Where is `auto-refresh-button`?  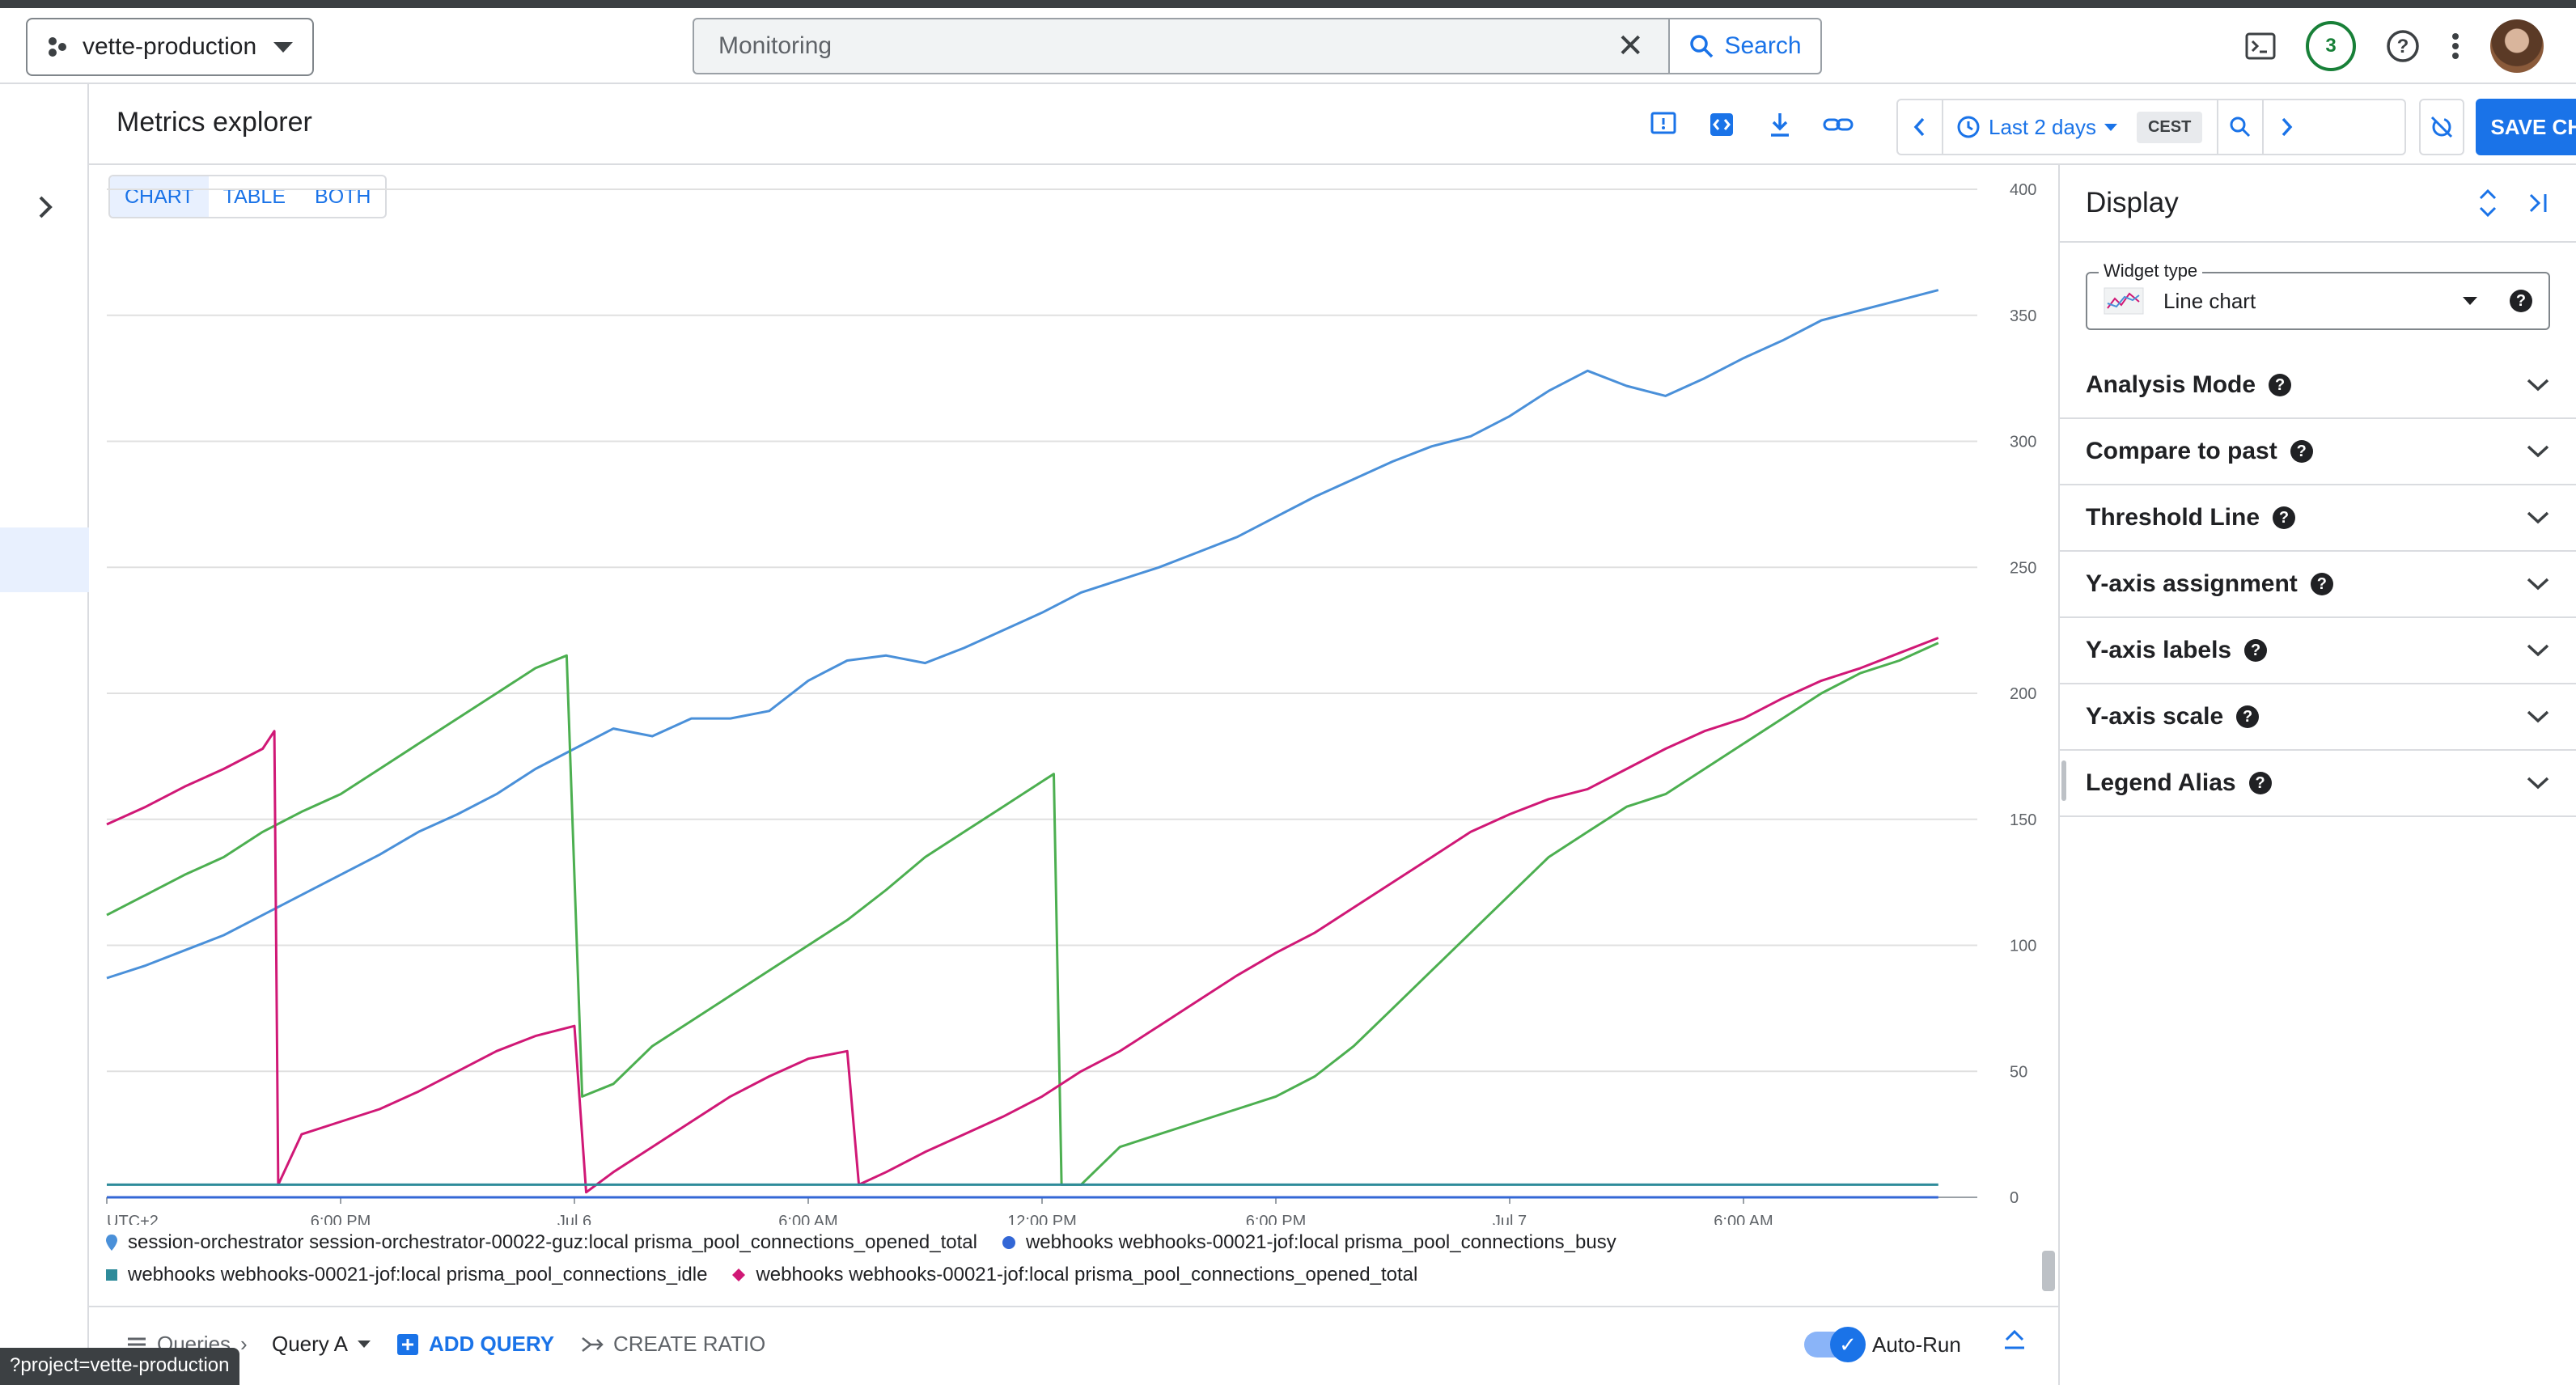
auto-refresh-button is located at coordinates (2441, 127).